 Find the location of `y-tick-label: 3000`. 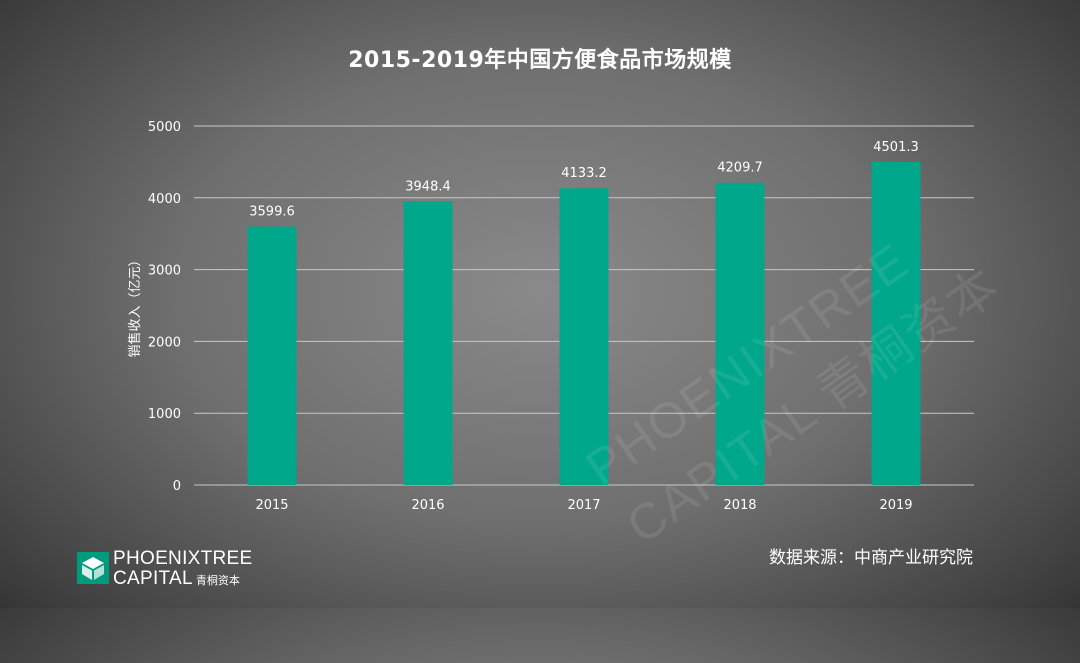

y-tick-label: 3000 is located at coordinates (164, 271).